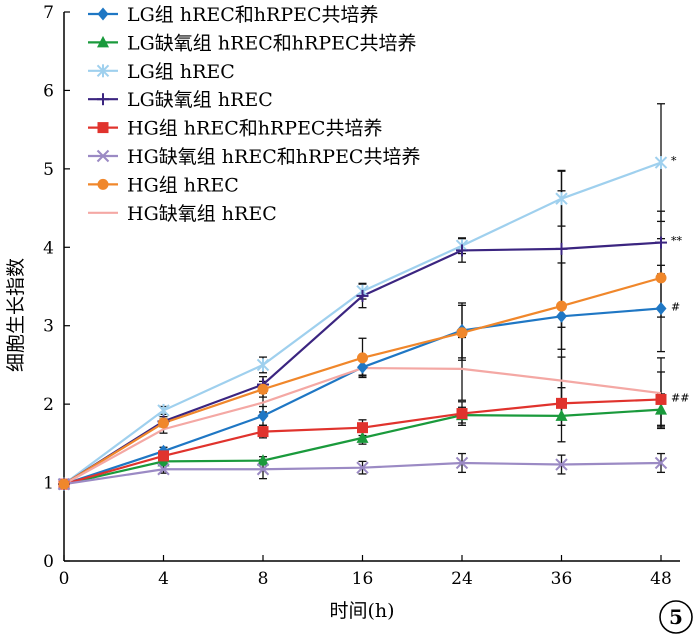 This screenshot has width=700, height=643. I want to click on y-tick-label: 6, so click(48, 91).